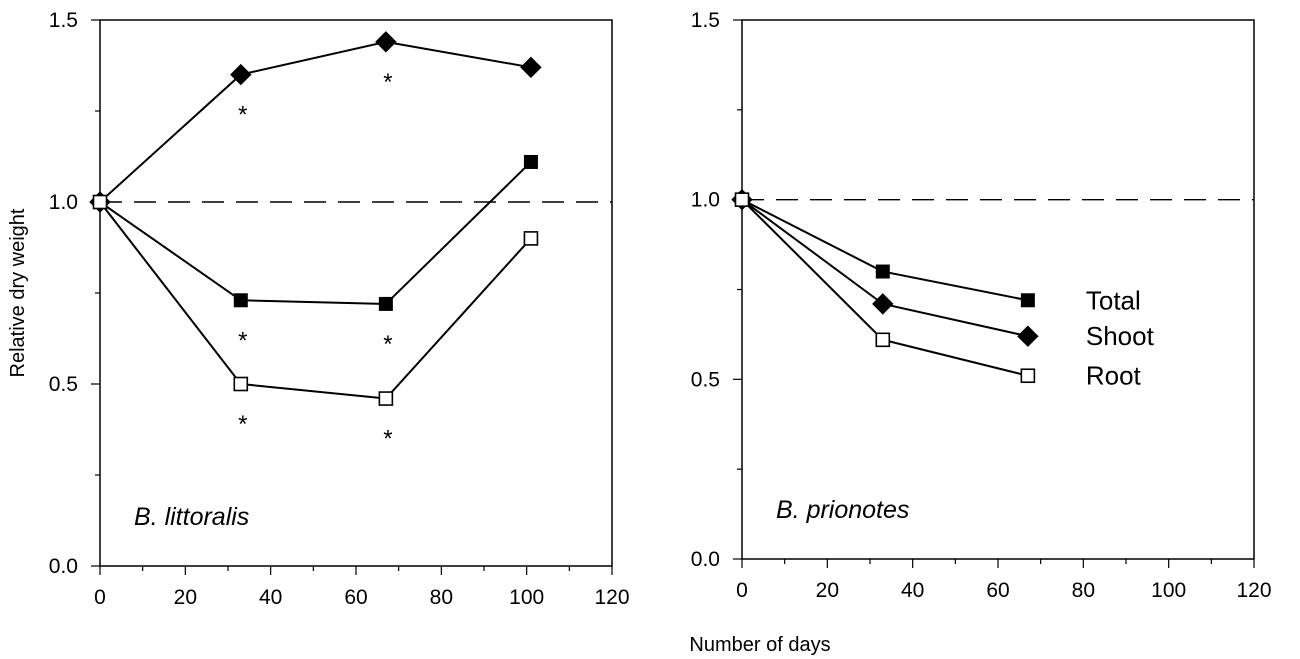 This screenshot has height=659, width=1300. Describe the element at coordinates (18, 292) in the screenshot. I see `y-axis-title: Relative dry weight` at that location.